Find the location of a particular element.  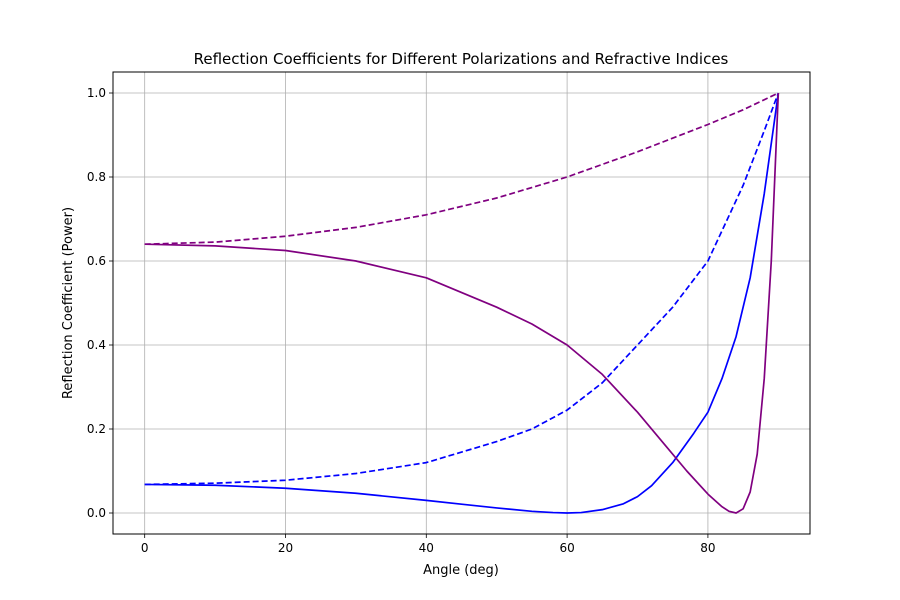

x-tick-label: 60 is located at coordinates (566, 548).